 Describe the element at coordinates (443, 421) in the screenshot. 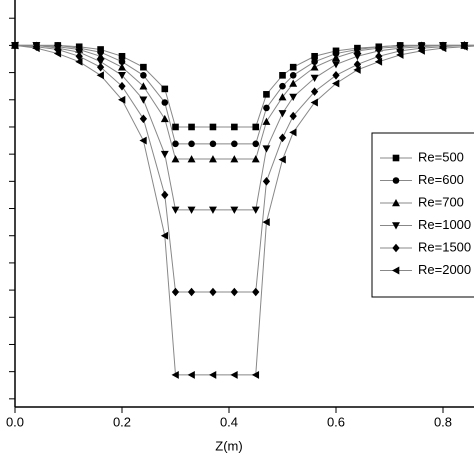

I see `x-tick-label: 0.8` at that location.